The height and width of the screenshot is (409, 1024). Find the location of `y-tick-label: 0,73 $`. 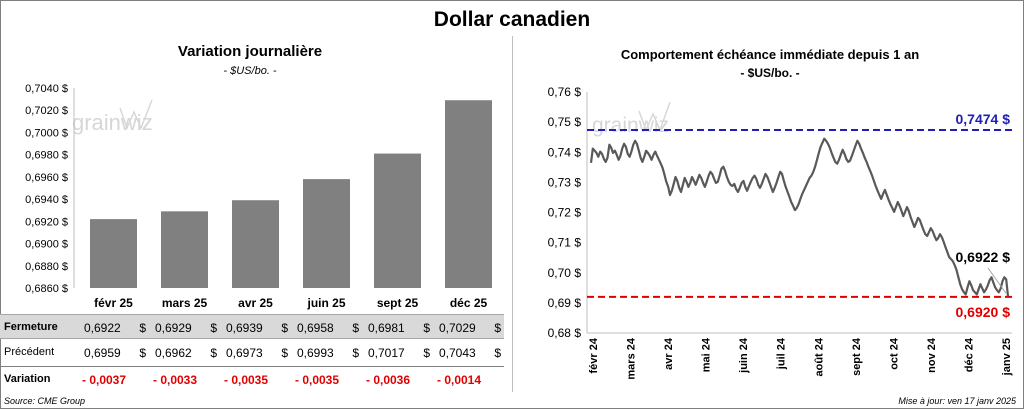

y-tick-label: 0,73 $ is located at coordinates (565, 182).